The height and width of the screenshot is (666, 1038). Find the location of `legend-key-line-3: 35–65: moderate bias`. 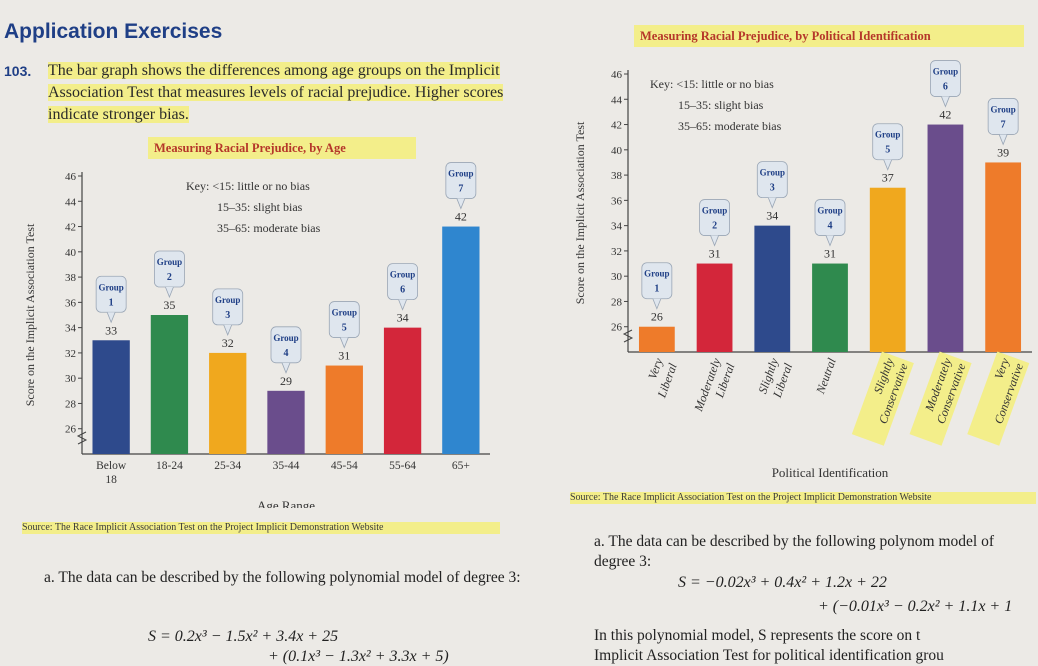

legend-key-line-3: 35–65: moderate bias is located at coordinates (730, 126).